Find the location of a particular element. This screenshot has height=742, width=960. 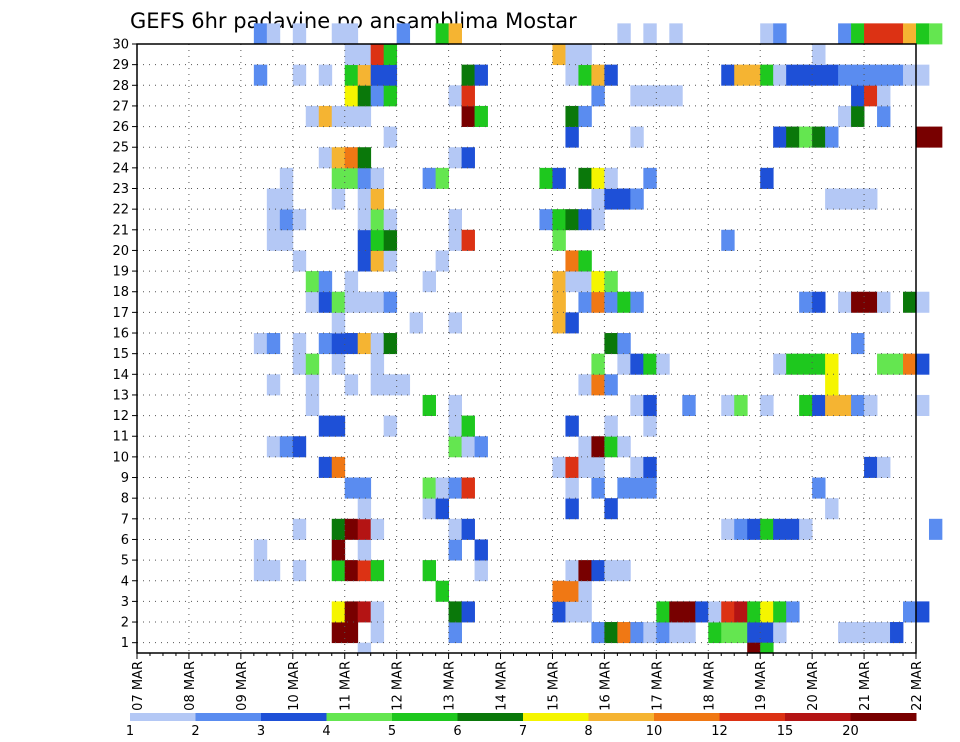

y-tick-label: 26 is located at coordinates (120, 127).